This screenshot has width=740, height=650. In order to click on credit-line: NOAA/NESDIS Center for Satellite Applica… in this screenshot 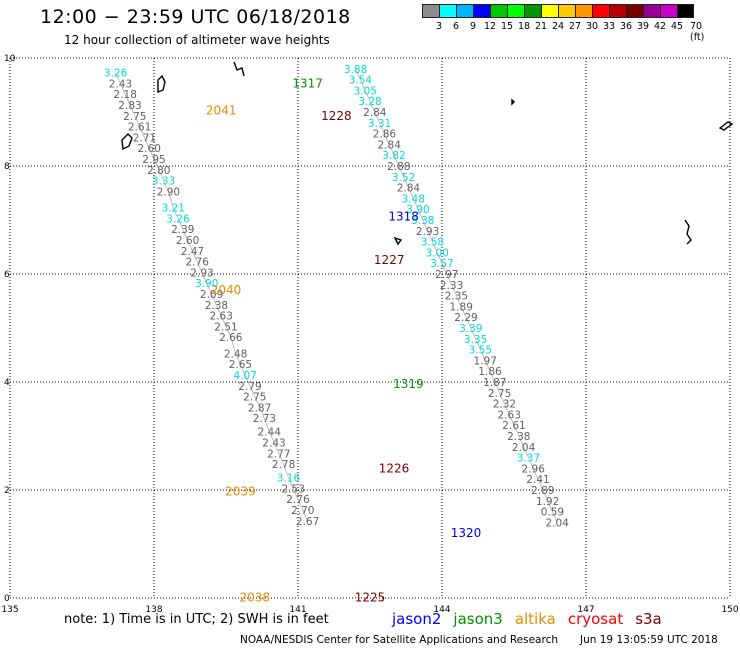, I will do `click(399, 640)`.